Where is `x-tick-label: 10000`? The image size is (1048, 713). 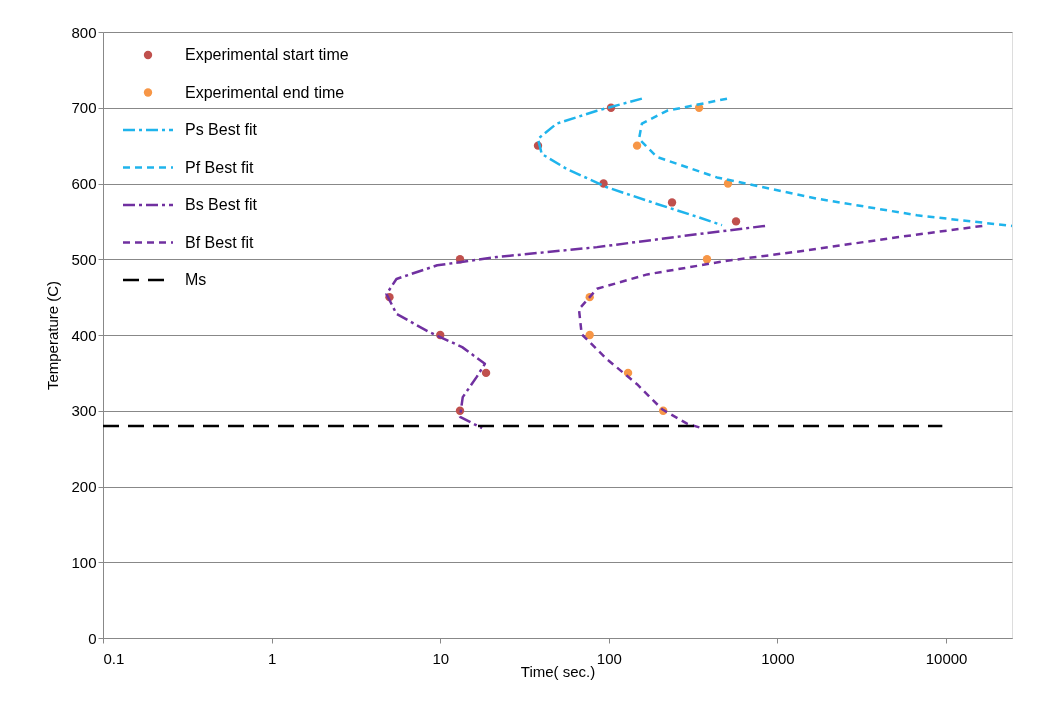 x-tick-label: 10000 is located at coordinates (946, 658).